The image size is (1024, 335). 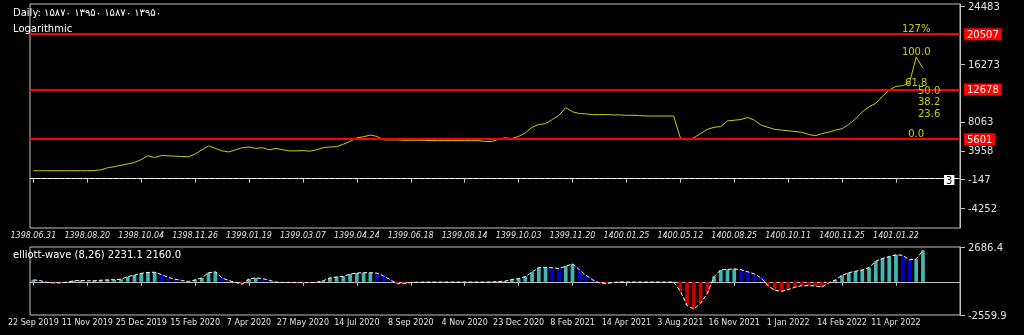 What do you see at coordinates (980, 139) in the screenshot?
I see `ref-line-label: 5601` at bounding box center [980, 139].